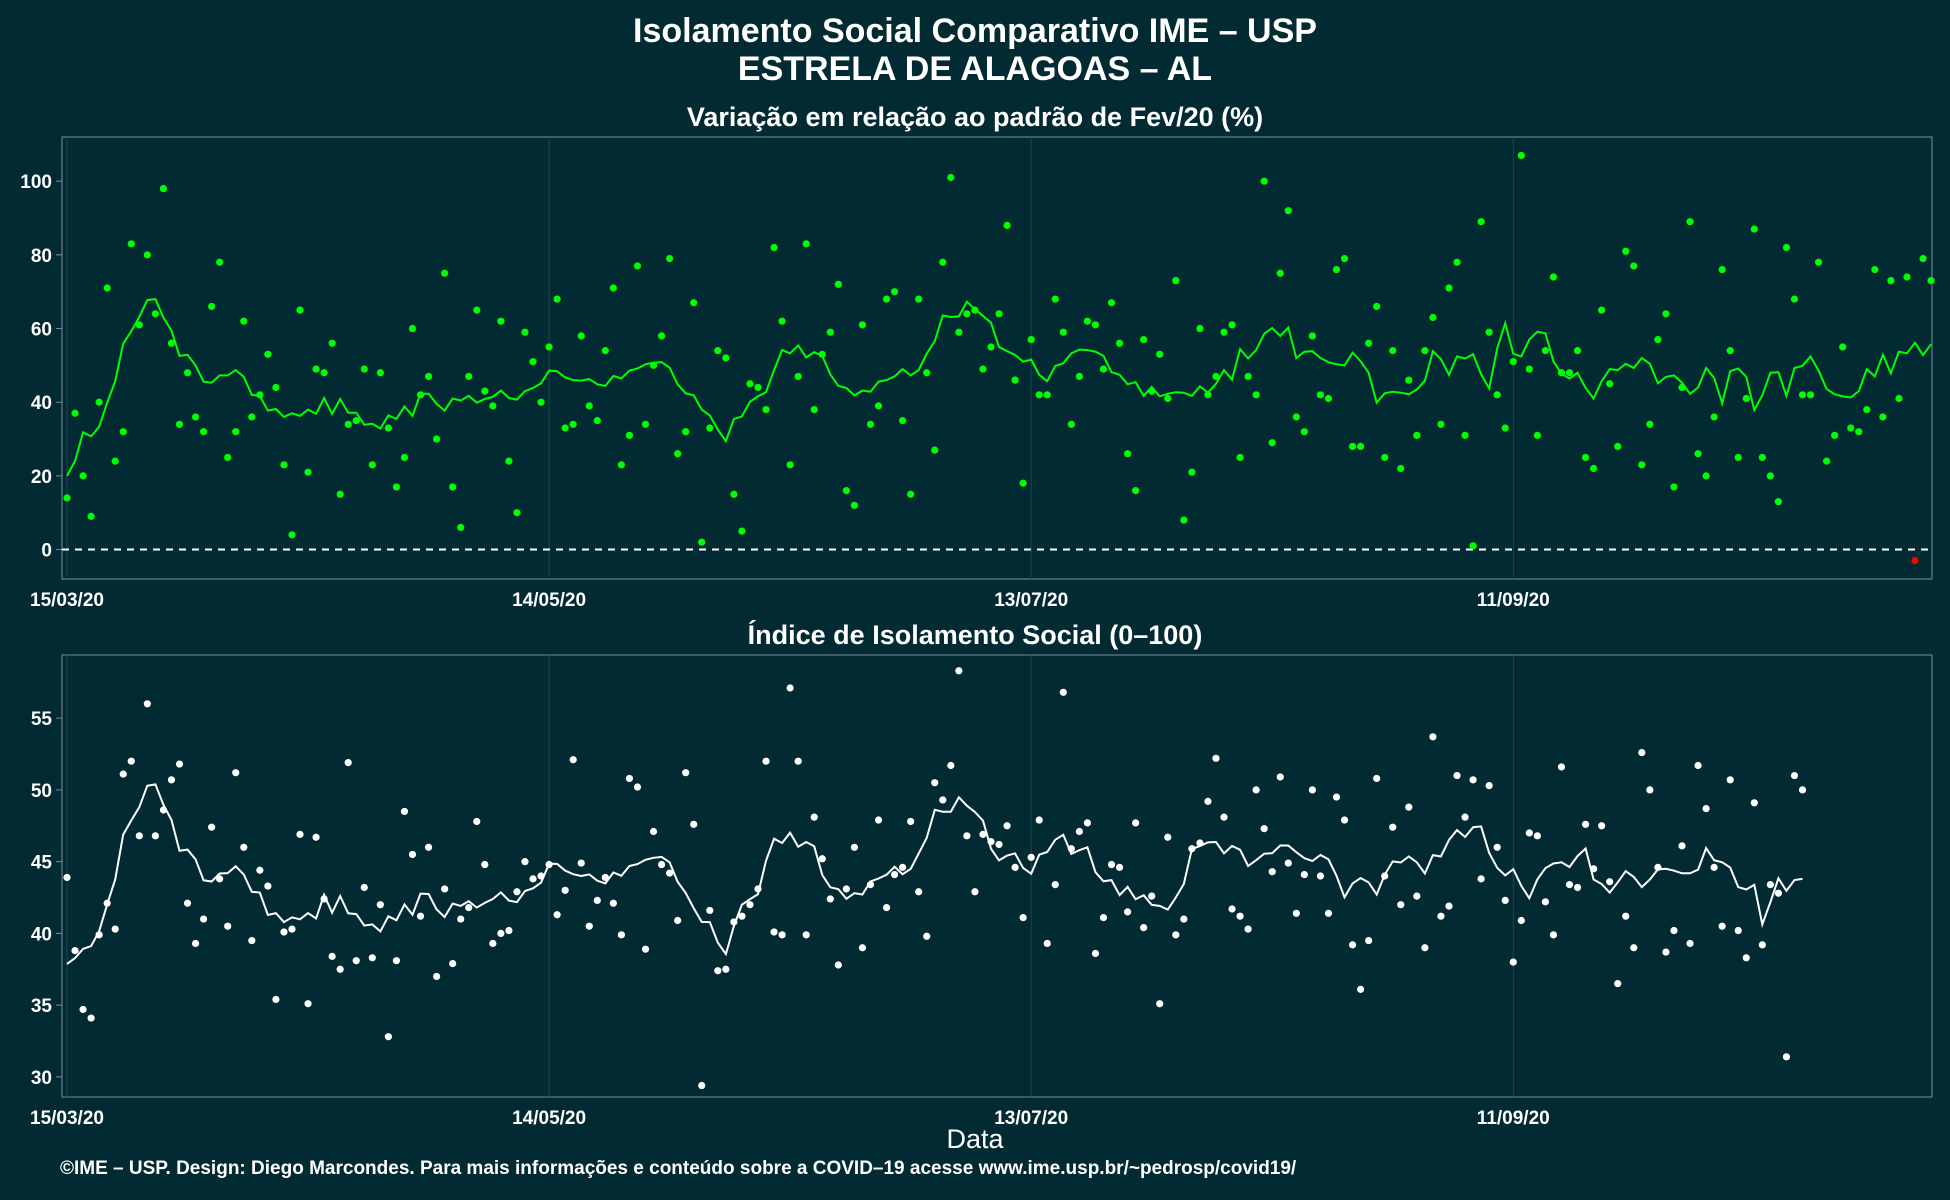  I want to click on x-tick-label: 13/07/20, so click(1031, 1118).